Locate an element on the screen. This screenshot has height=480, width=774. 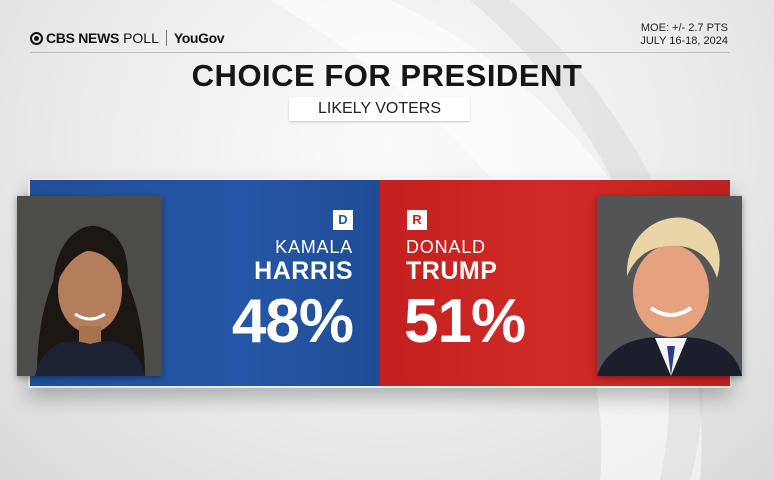
trump-photo is located at coordinates (669, 286).